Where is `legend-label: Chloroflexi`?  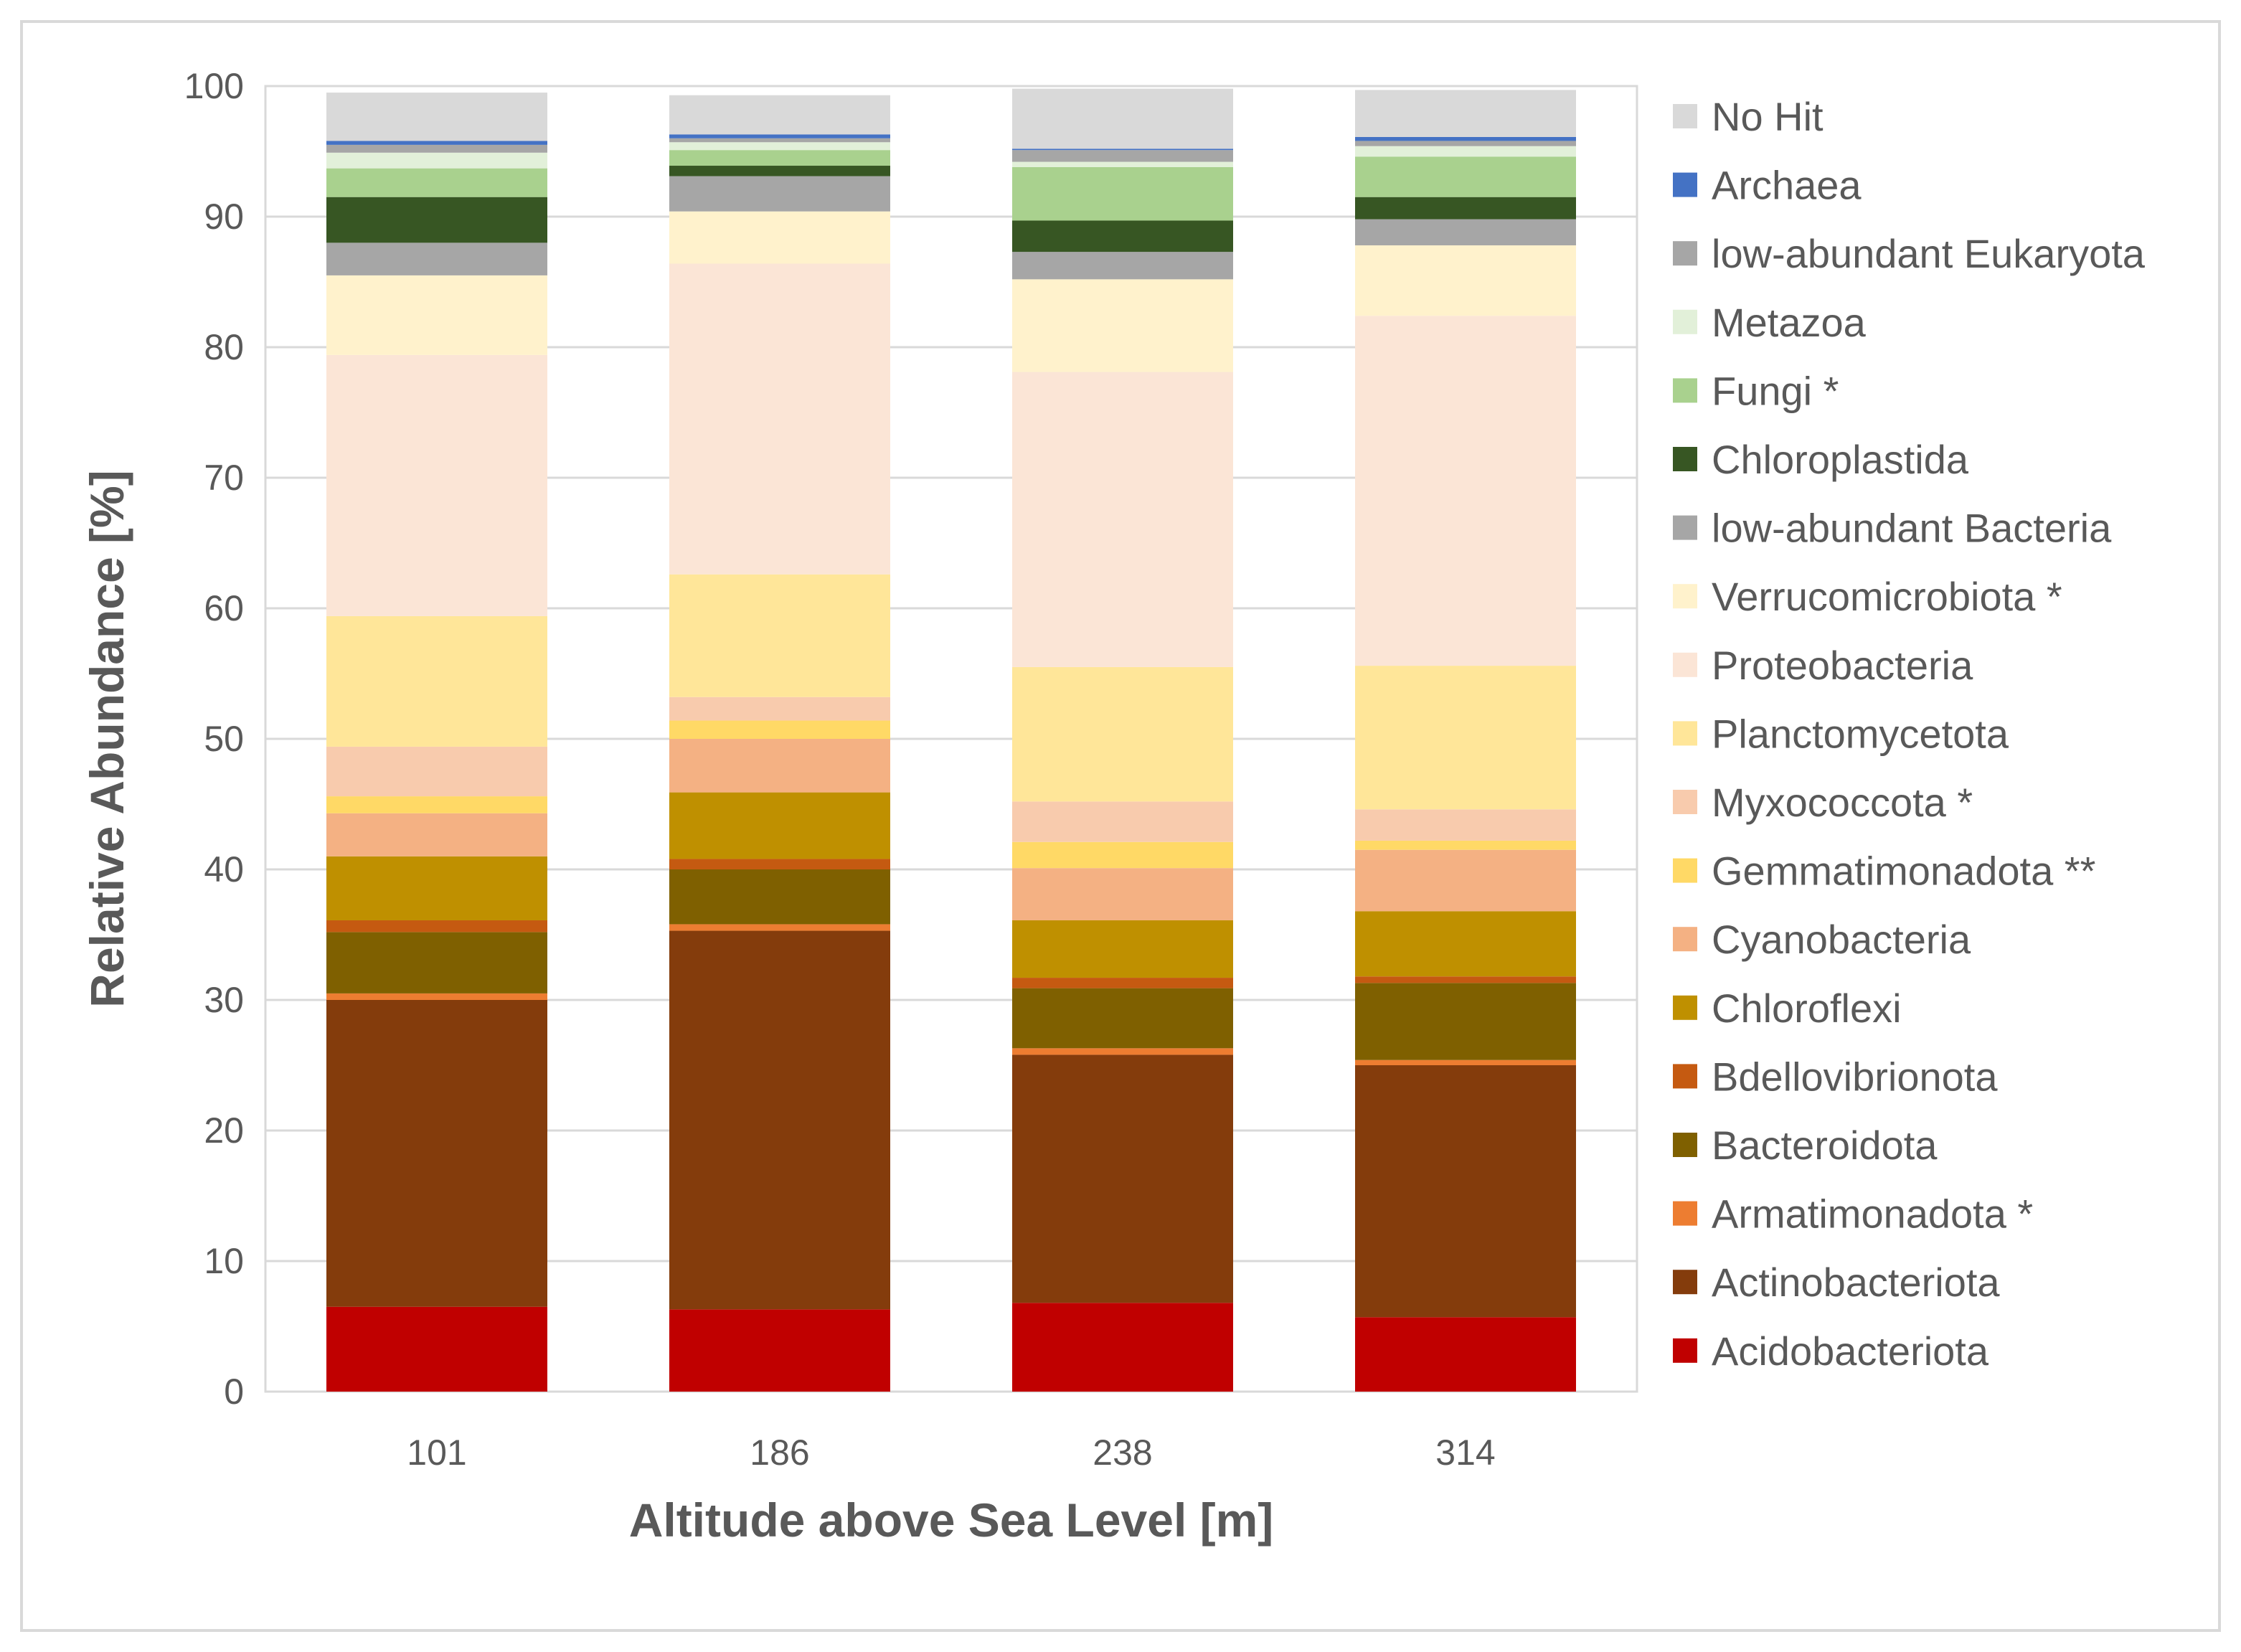 legend-label: Chloroflexi is located at coordinates (1807, 1008).